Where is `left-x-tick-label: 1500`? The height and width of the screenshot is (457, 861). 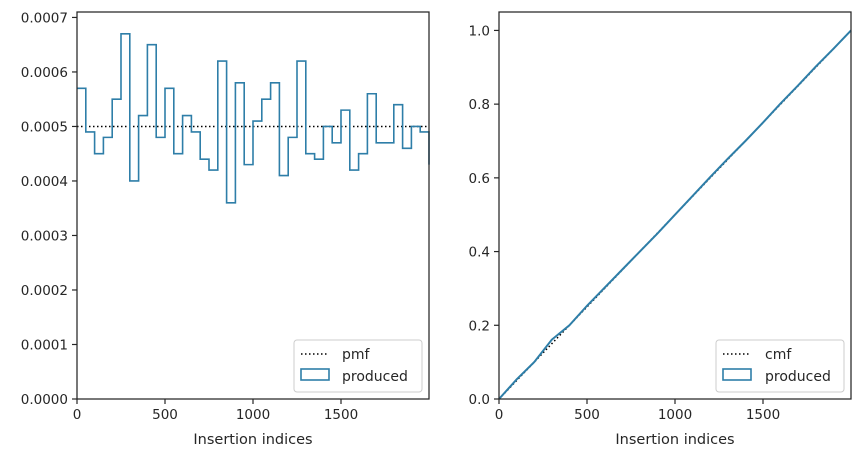 left-x-tick-label: 1500 is located at coordinates (341, 415).